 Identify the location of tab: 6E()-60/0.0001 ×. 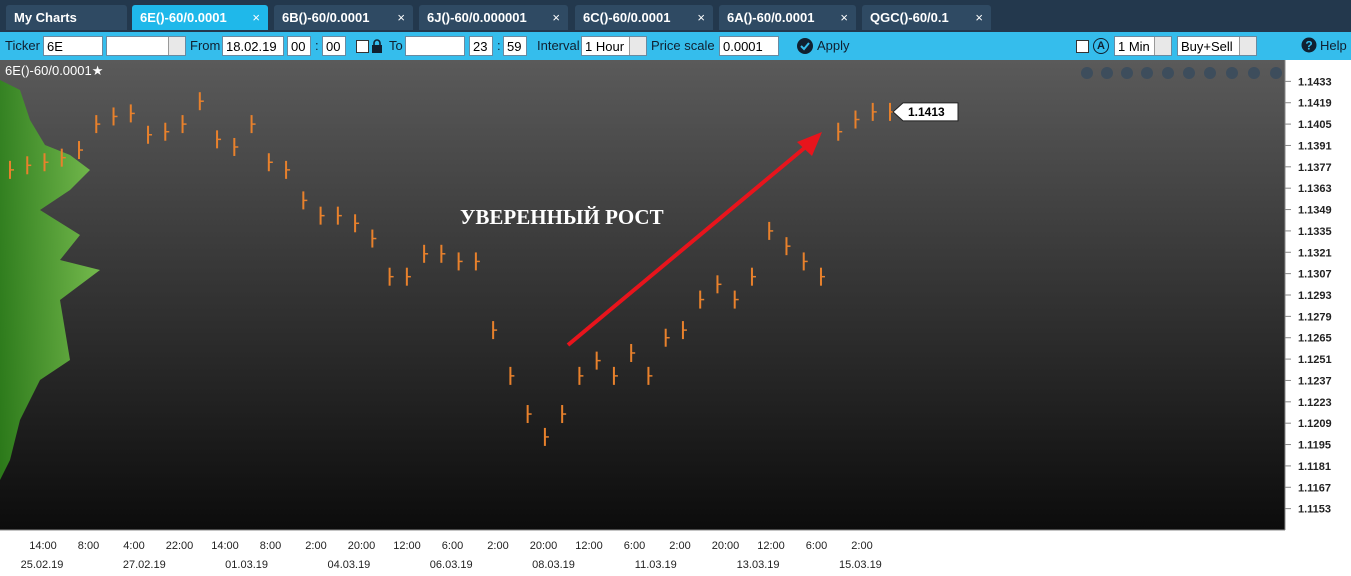
(200, 17).